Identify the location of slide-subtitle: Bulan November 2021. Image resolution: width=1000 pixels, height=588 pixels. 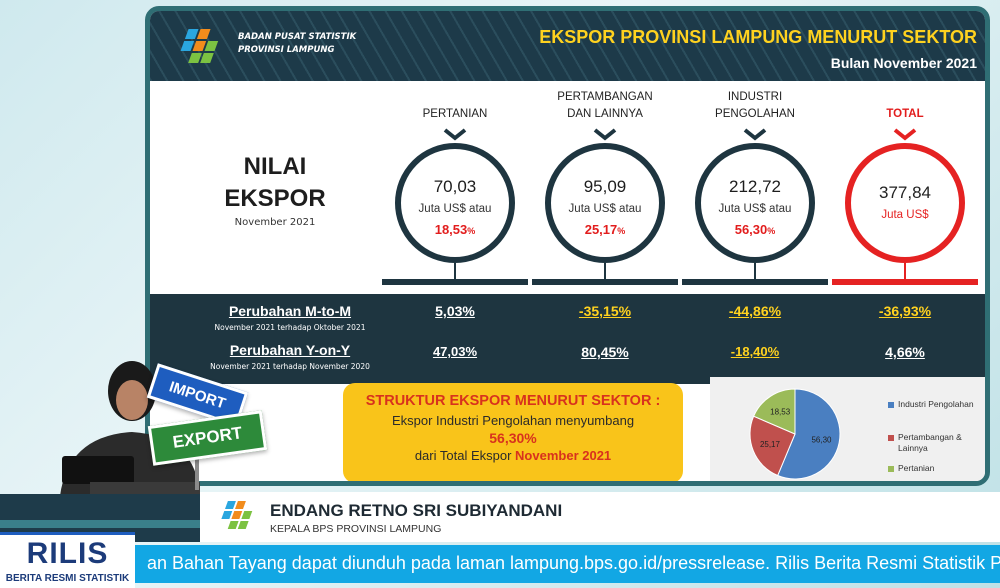
(903, 63).